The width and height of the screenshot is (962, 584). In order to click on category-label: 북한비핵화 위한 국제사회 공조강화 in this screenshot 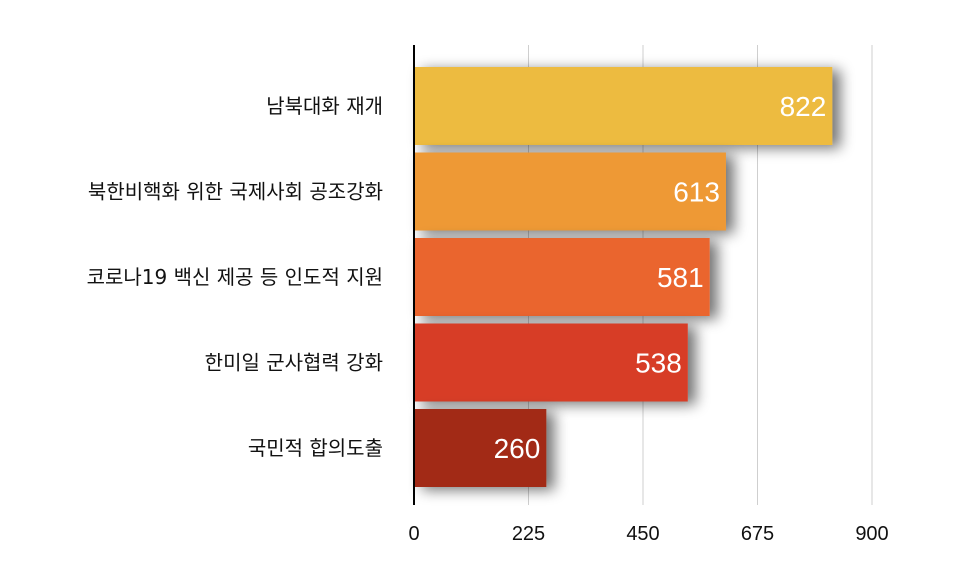, I will do `click(235, 192)`.